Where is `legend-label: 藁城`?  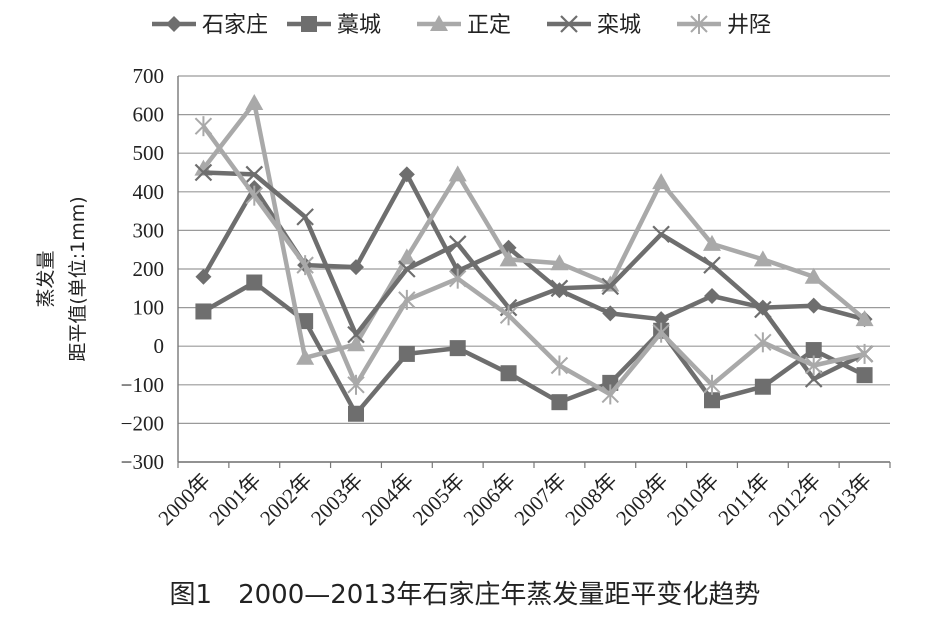 legend-label: 藁城 is located at coordinates (359, 25).